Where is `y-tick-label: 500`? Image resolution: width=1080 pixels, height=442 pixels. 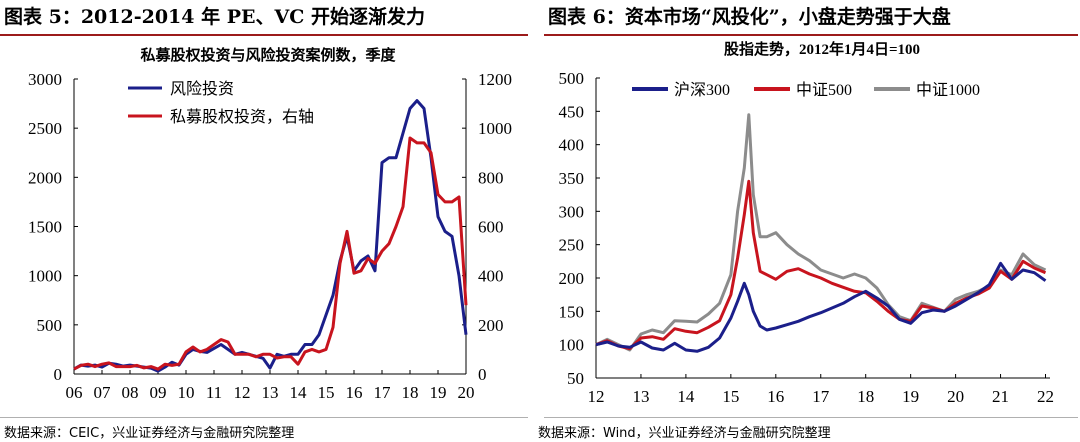 y-tick-label: 500 is located at coordinates (572, 78).